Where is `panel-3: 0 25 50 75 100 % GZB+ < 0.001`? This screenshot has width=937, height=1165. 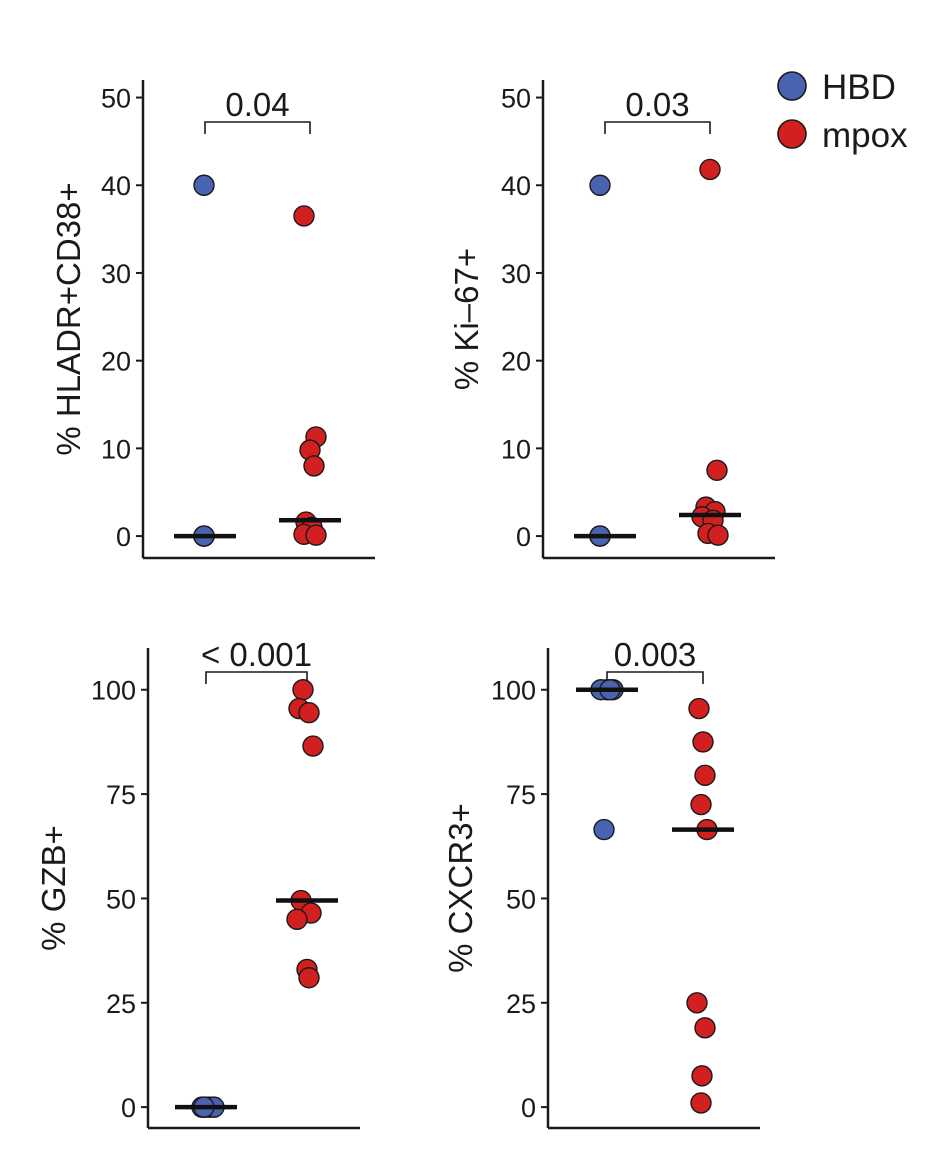
panel-3: 0 25 50 75 100 % GZB+ < 0.001 is located at coordinates (197, 883).